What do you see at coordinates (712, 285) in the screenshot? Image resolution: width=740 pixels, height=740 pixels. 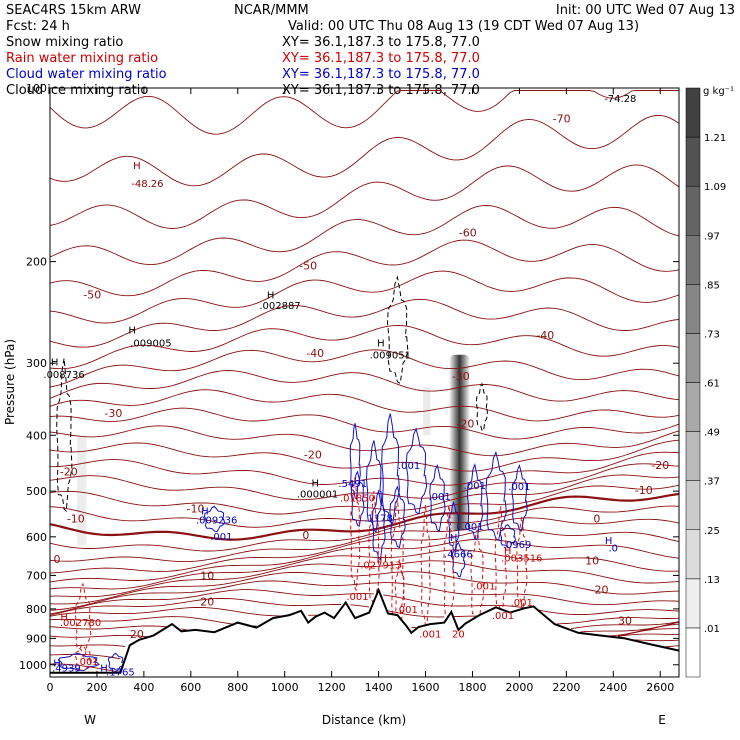 I see `colorbar-label: .85` at bounding box center [712, 285].